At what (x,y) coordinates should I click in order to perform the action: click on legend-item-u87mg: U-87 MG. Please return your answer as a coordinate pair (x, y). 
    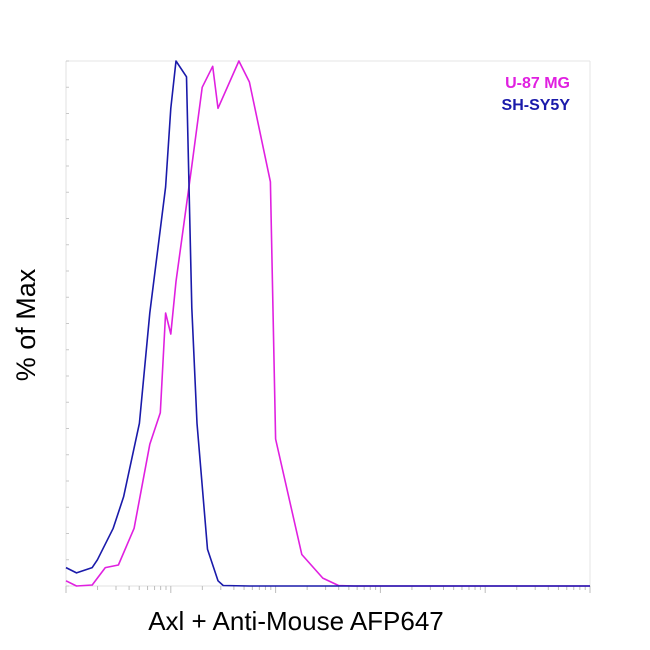
    Looking at the image, I should click on (537, 83).